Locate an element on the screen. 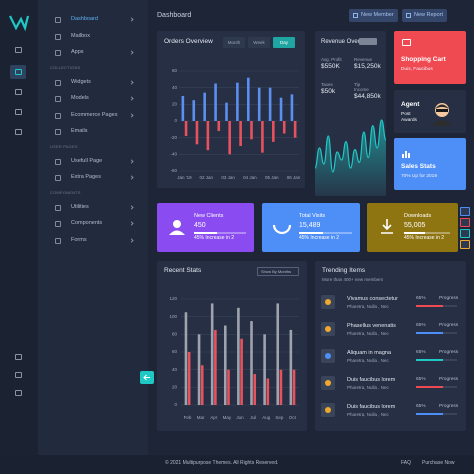 The height and width of the screenshot is (474, 474). x-tick-label: Jul is located at coordinates (253, 417).